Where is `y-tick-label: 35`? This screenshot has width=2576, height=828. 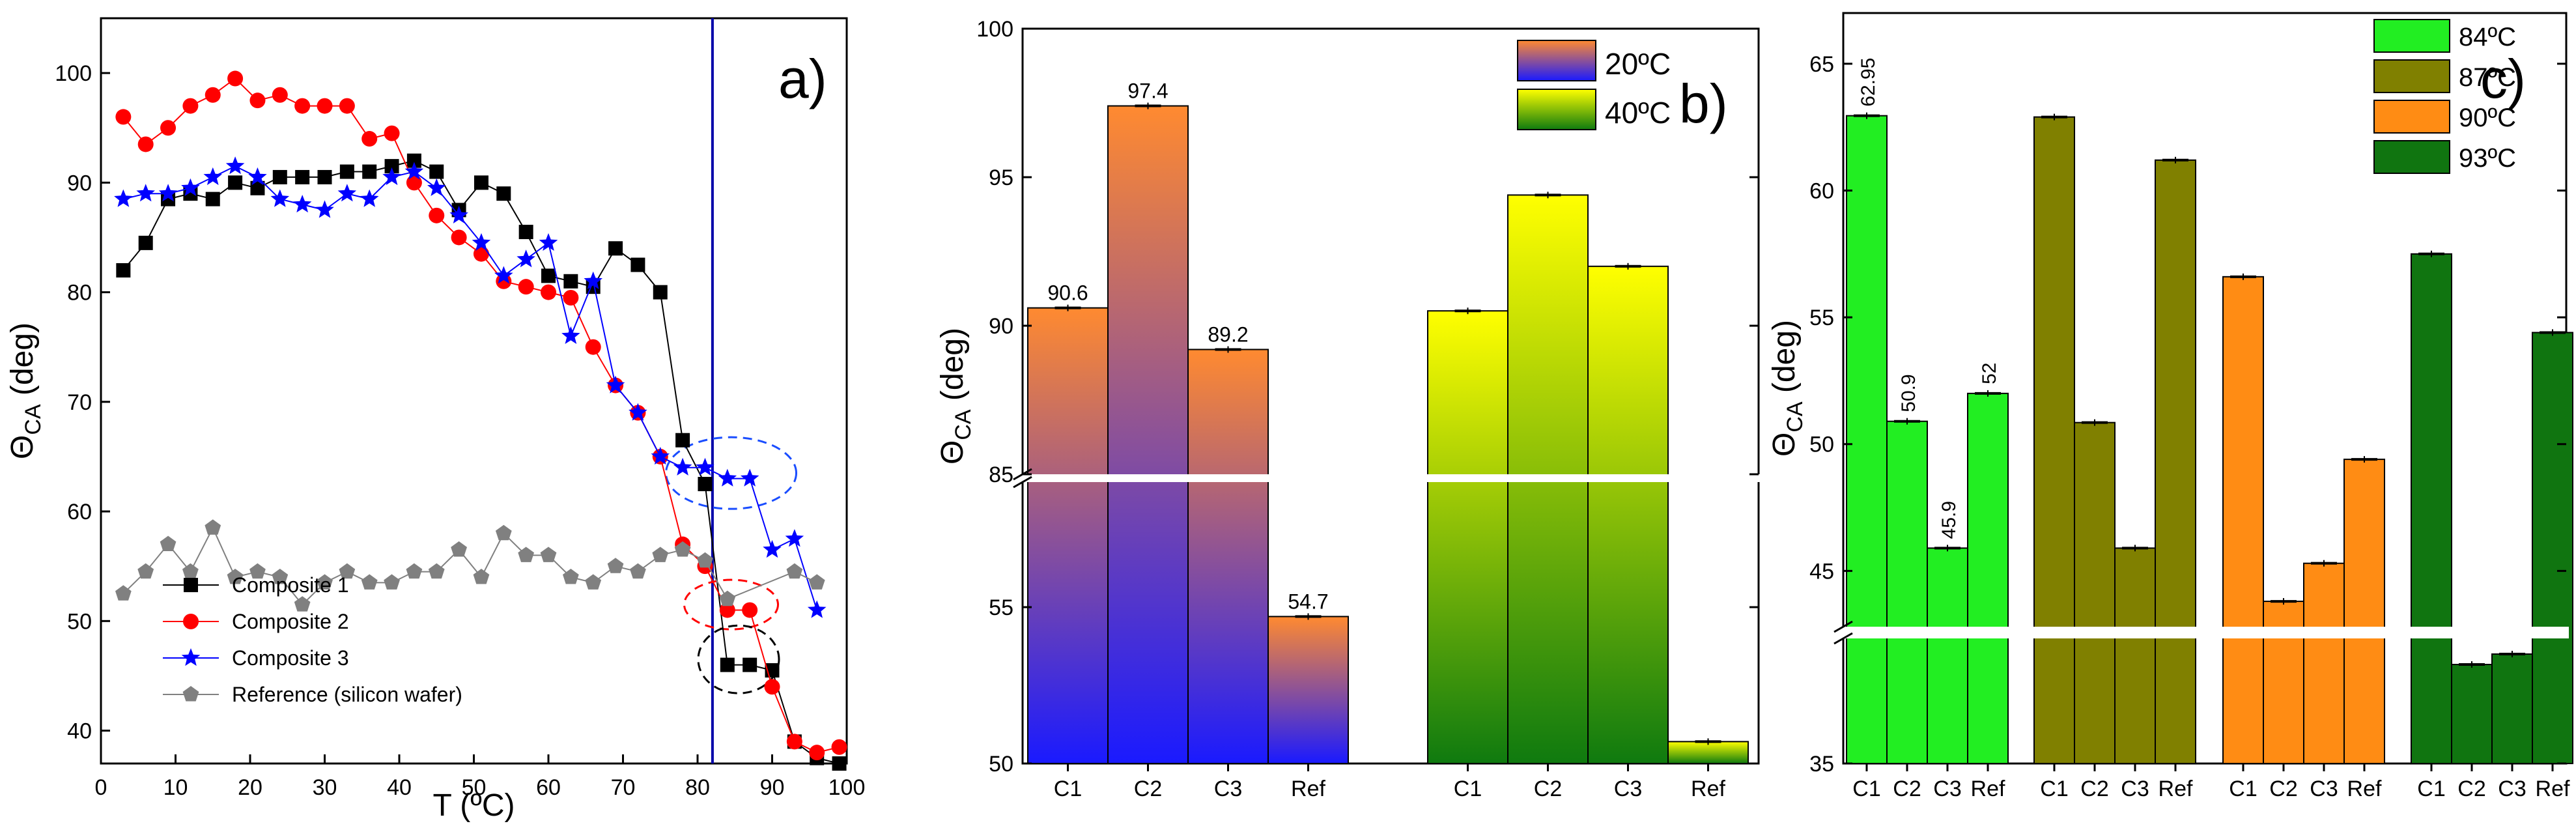
y-tick-label: 35 is located at coordinates (1821, 764).